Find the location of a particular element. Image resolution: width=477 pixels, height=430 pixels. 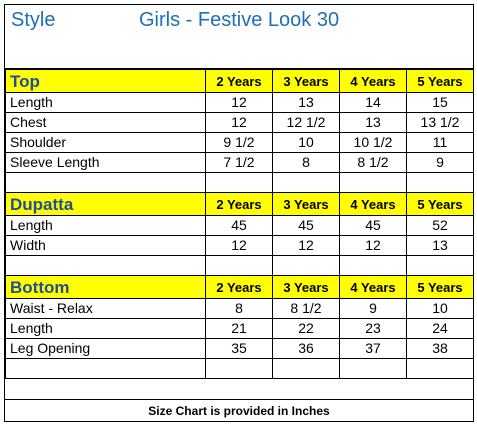

measurement-value: 15 is located at coordinates (440, 102).